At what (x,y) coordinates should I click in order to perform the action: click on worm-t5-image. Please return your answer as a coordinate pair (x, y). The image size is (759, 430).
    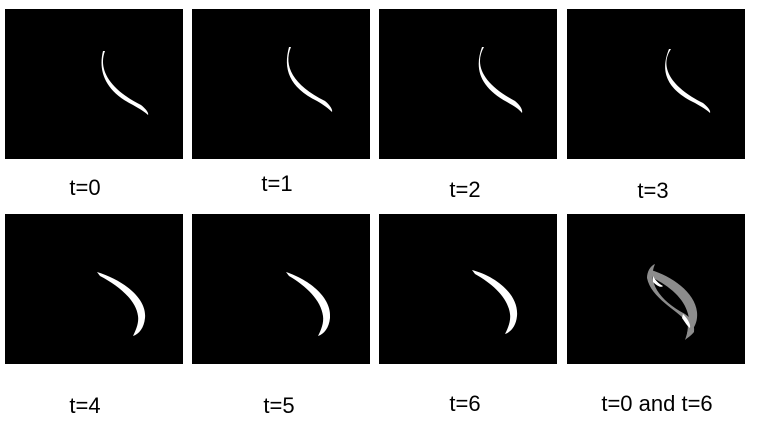
    Looking at the image, I should click on (308, 304).